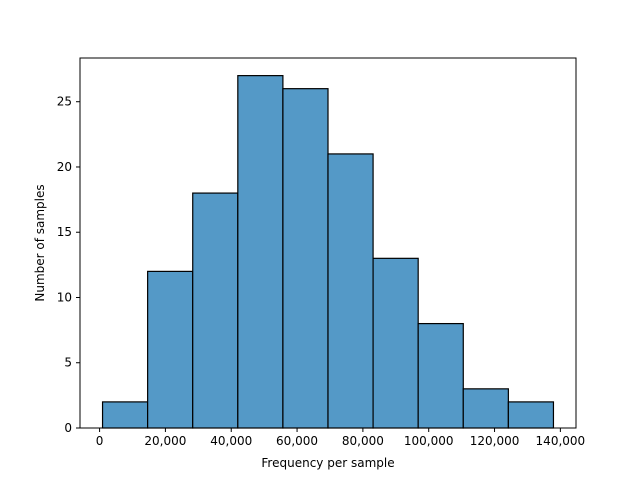 The height and width of the screenshot is (480, 640). What do you see at coordinates (64, 102) in the screenshot?
I see `y-tick-label: 25` at bounding box center [64, 102].